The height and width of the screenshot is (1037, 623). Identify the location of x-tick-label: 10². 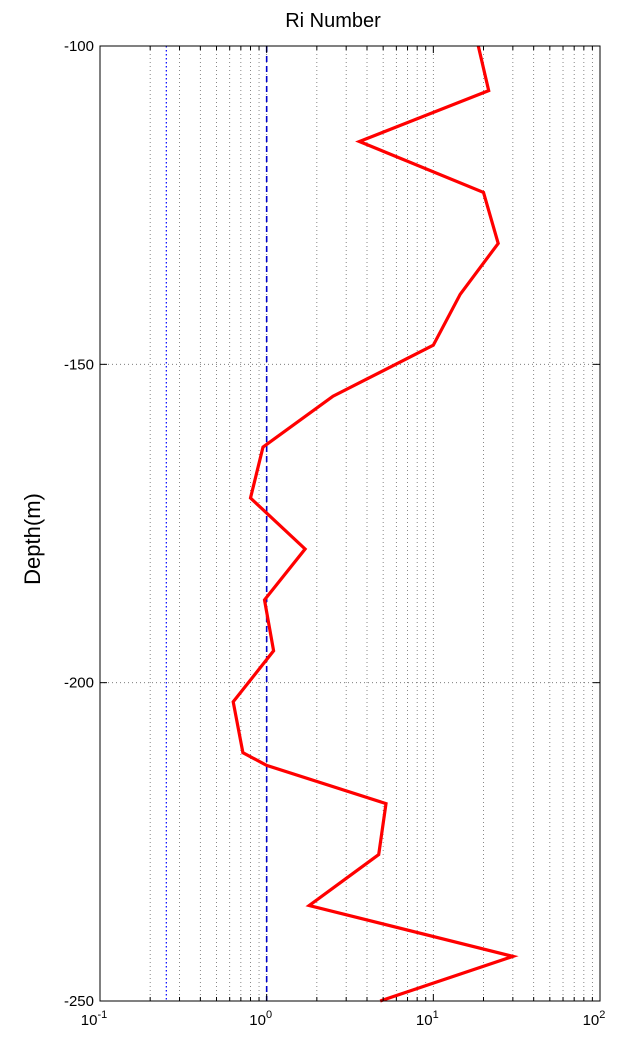
(594, 1019).